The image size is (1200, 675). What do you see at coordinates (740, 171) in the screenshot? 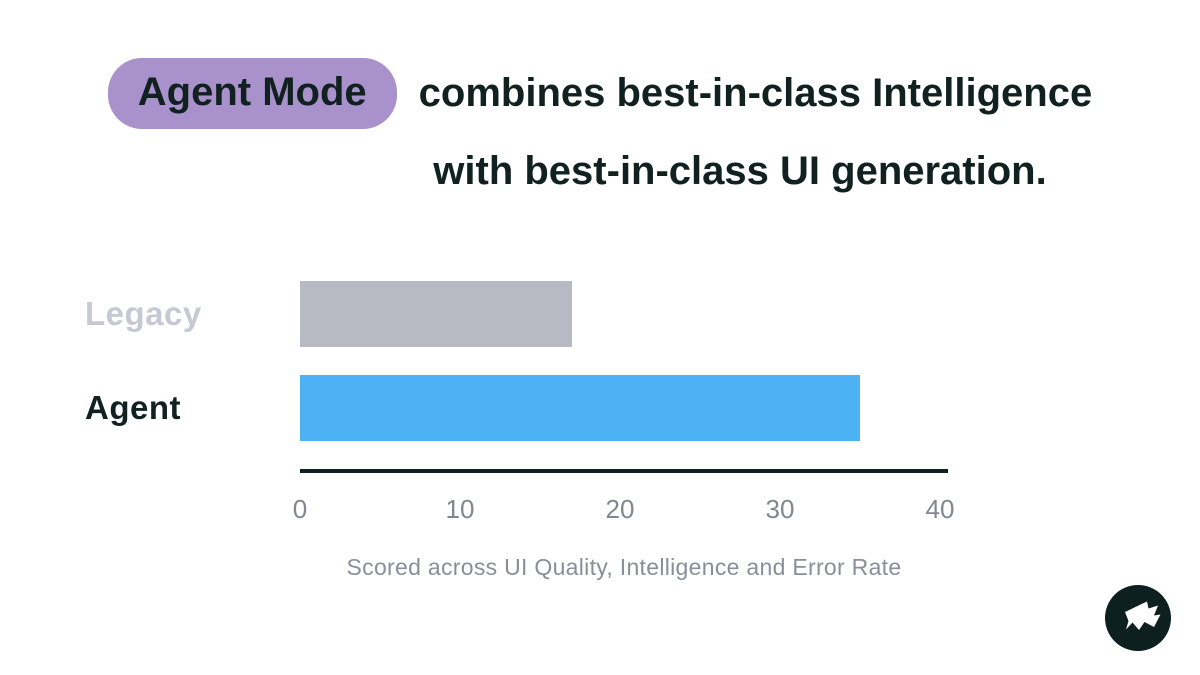
I see `headline-line2: with best-in-class UI generation.` at bounding box center [740, 171].